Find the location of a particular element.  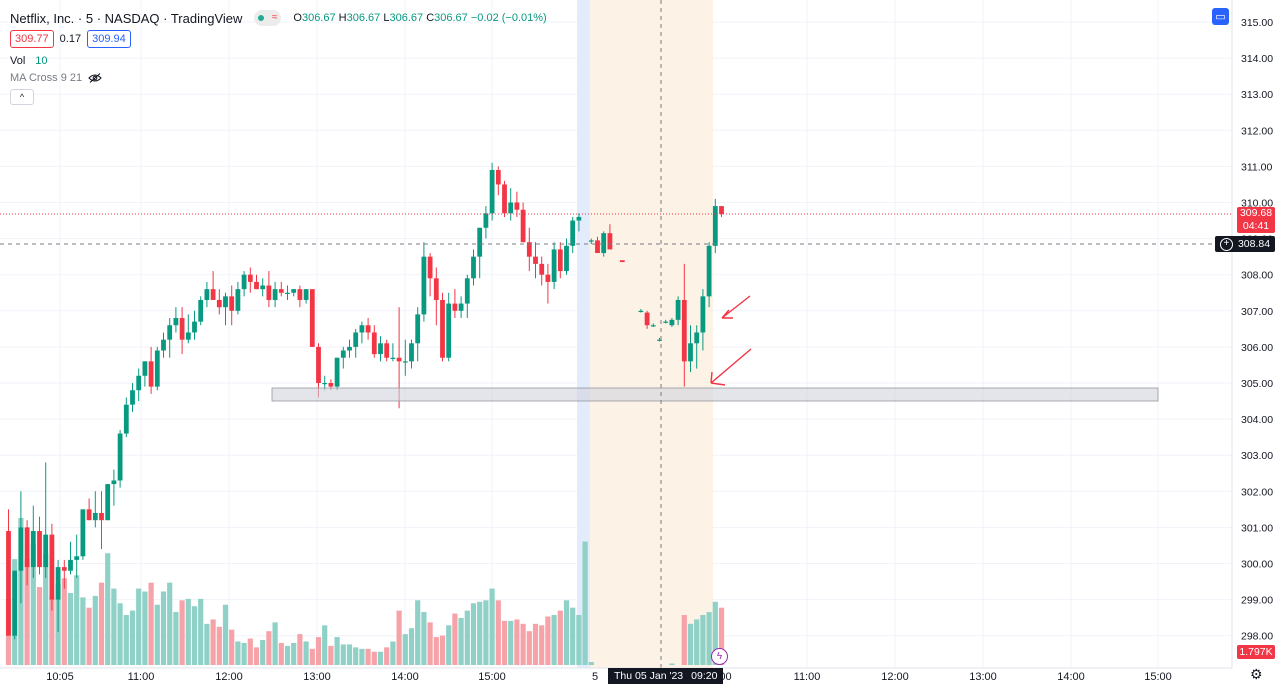

eye-hidden-icon is located at coordinates (95, 78).